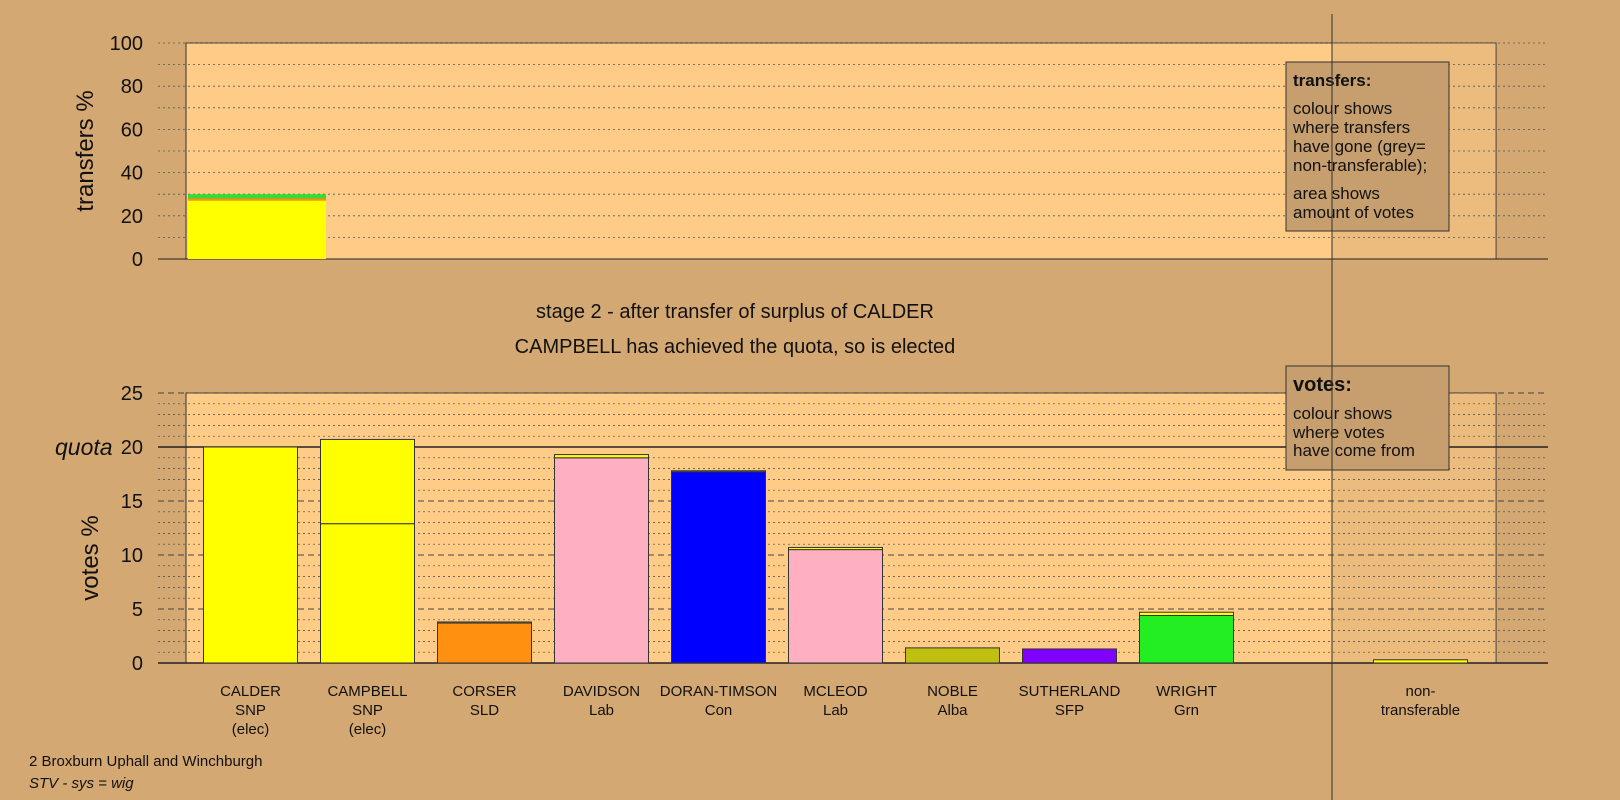  I want to click on candidate-label: NOBLE, so click(952, 691).